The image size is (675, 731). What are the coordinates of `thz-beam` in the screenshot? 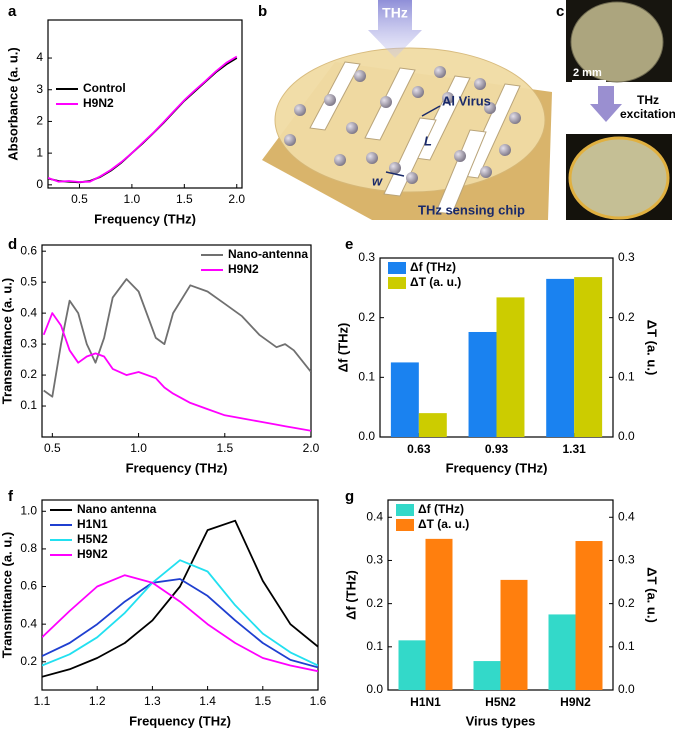 It's located at (395, 29).